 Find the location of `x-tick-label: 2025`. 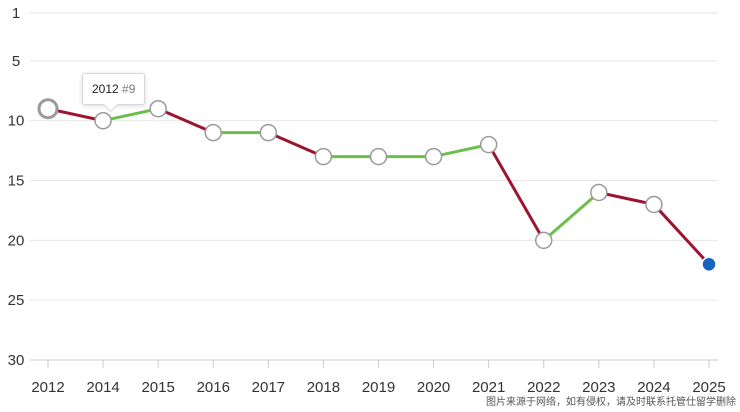

x-tick-label: 2025 is located at coordinates (708, 387).